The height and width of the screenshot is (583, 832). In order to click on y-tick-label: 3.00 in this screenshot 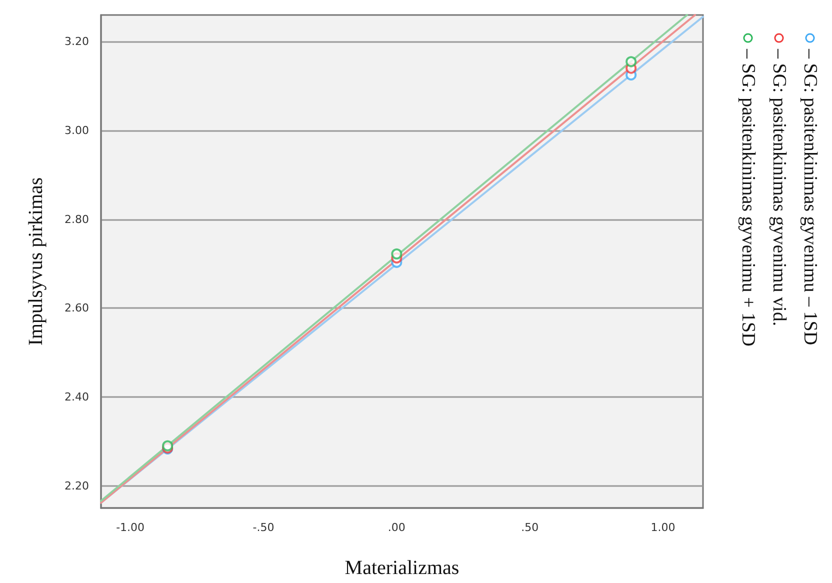, I will do `click(76, 130)`.